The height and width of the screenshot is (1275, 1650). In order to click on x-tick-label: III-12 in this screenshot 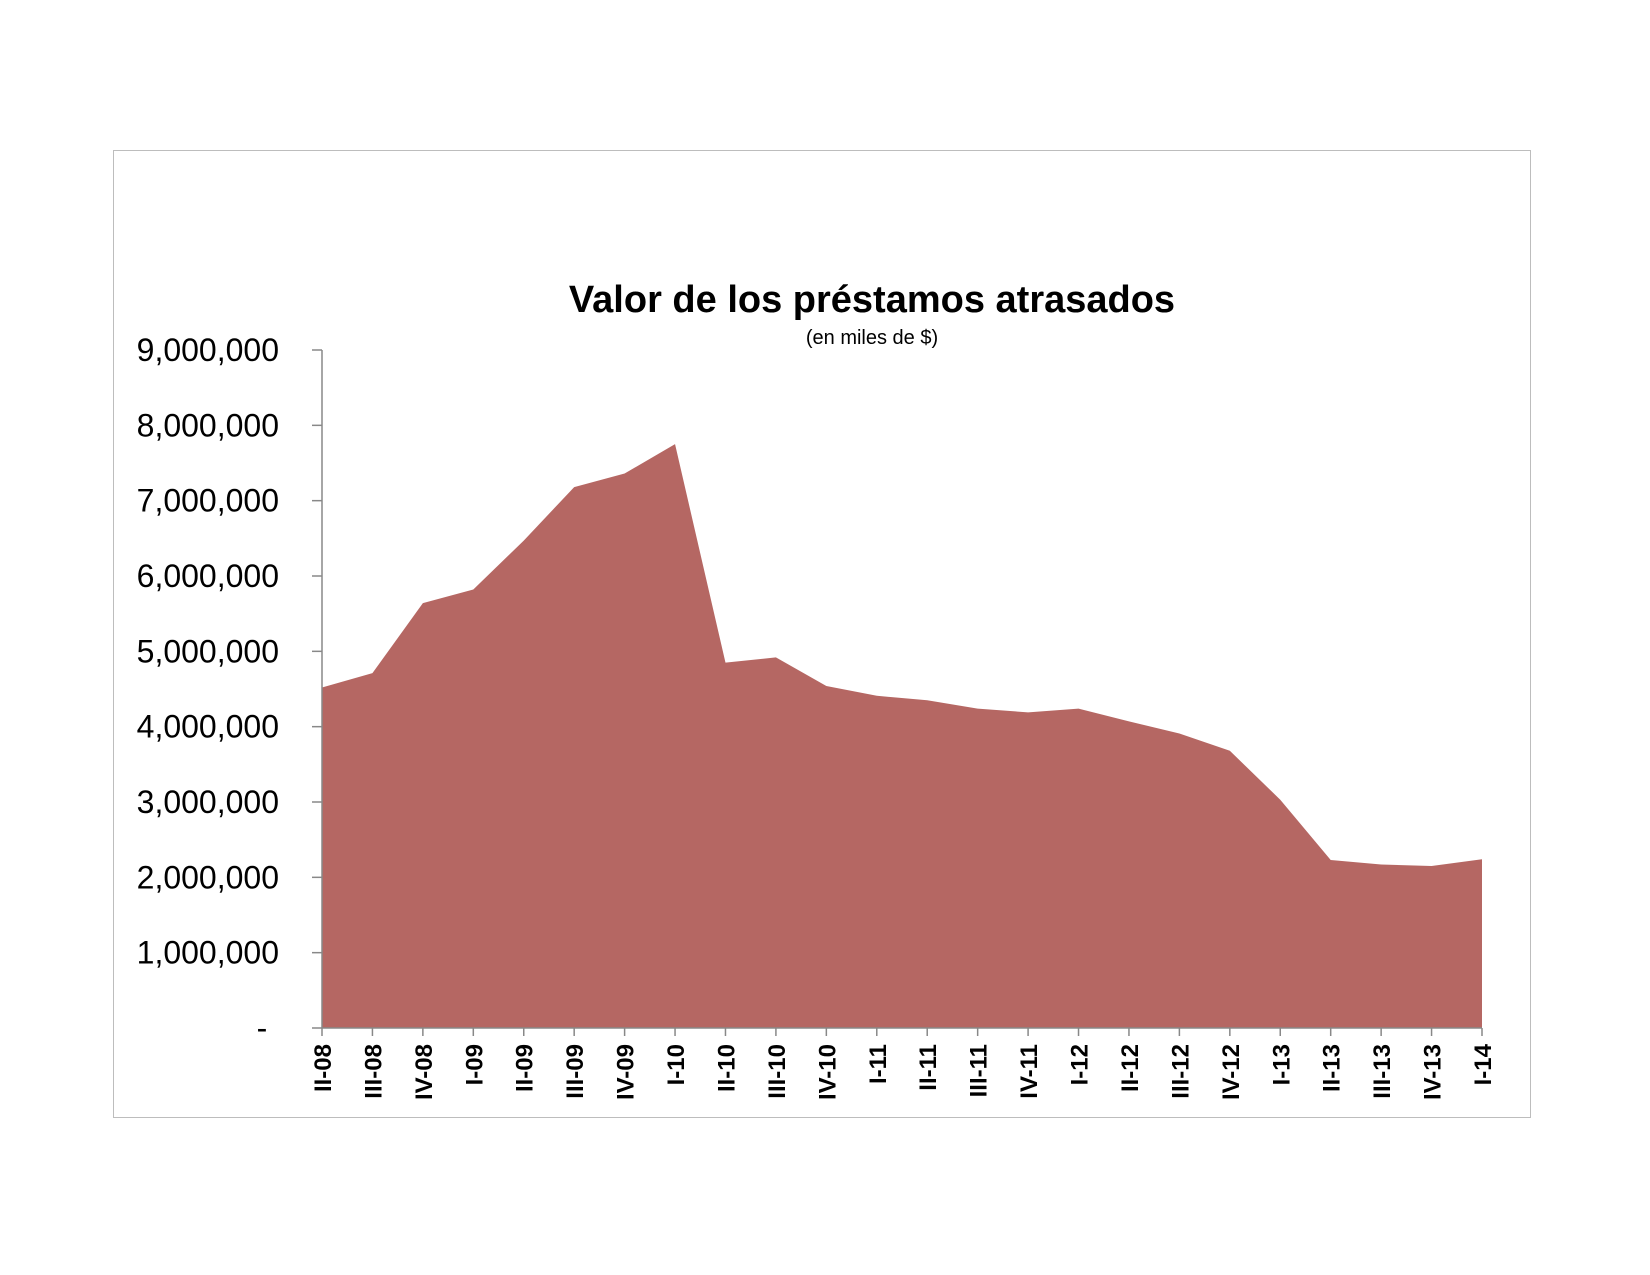, I will do `click(1180, 1071)`.